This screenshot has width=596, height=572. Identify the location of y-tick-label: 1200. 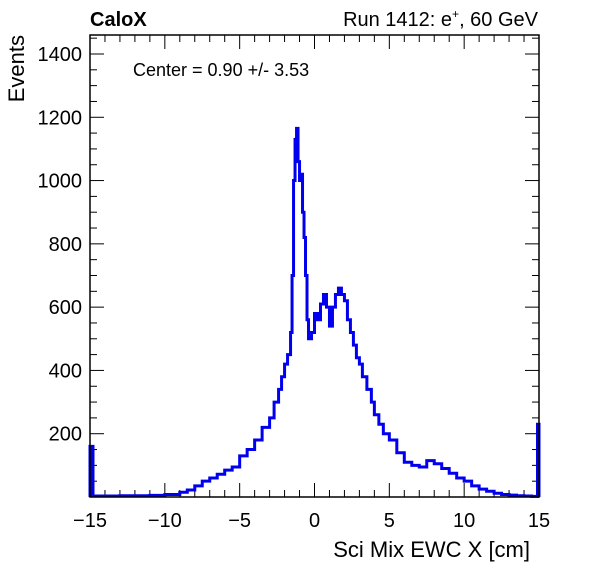
(60, 118).